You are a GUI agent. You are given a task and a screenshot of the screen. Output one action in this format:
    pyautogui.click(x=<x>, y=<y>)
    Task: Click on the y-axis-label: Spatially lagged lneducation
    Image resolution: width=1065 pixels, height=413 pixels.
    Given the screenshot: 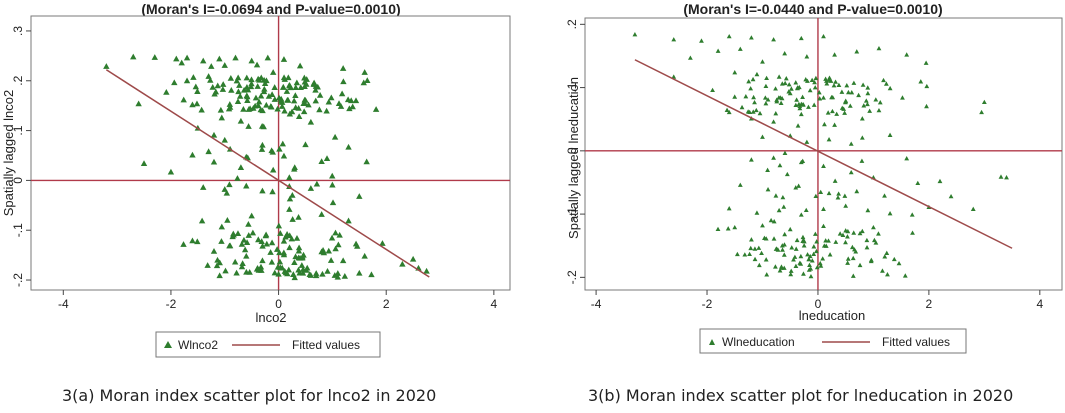 What is the action you would take?
    pyautogui.click(x=573, y=158)
    